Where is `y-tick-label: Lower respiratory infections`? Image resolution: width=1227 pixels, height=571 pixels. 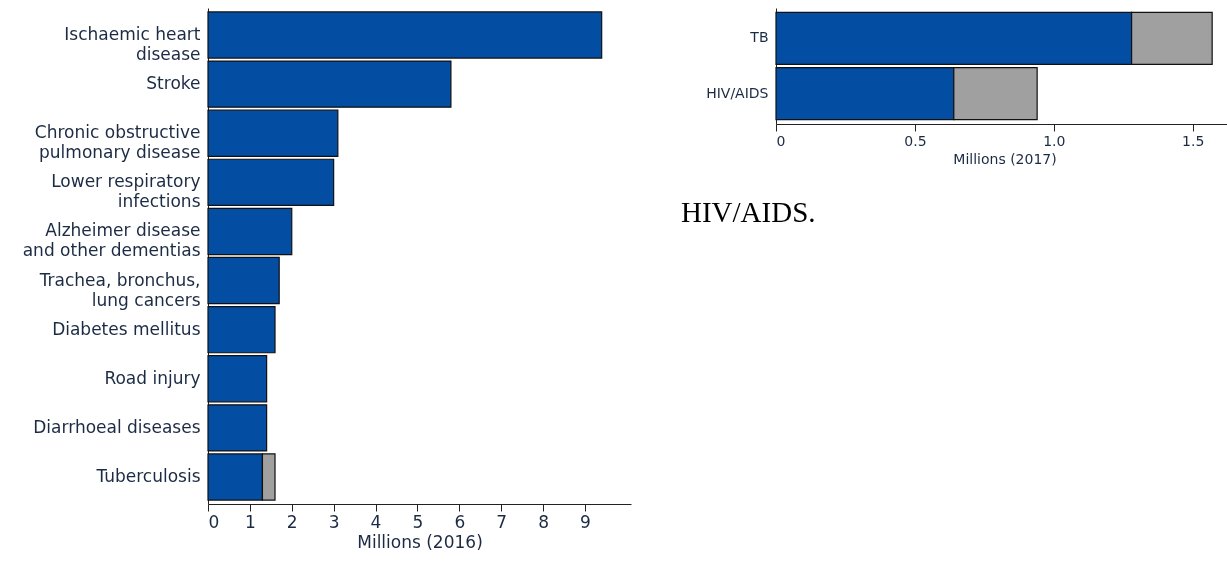 y-tick-label: Lower respiratory infections is located at coordinates (126, 191).